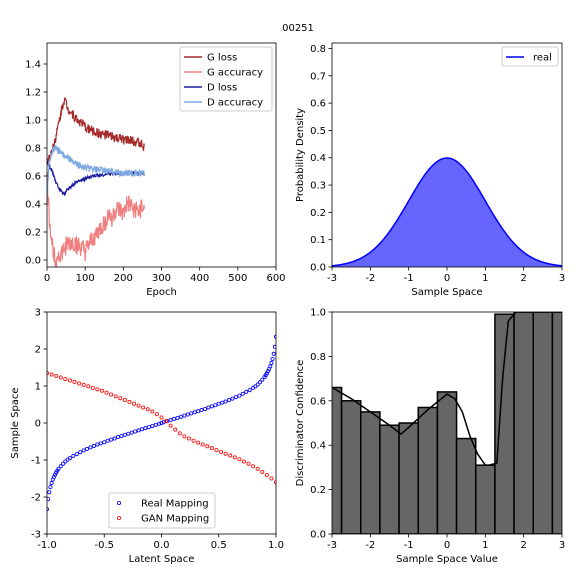 The height and width of the screenshot is (576, 576). What do you see at coordinates (38, 350) in the screenshot?
I see `y-tick-label: 2` at bounding box center [38, 350].